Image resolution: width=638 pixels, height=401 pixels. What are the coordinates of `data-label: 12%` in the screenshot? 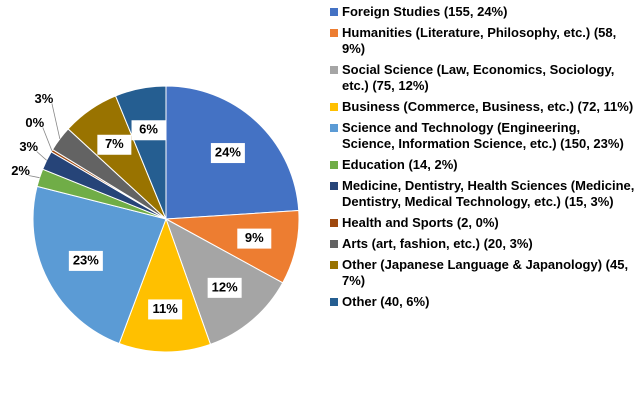 It's located at (225, 286).